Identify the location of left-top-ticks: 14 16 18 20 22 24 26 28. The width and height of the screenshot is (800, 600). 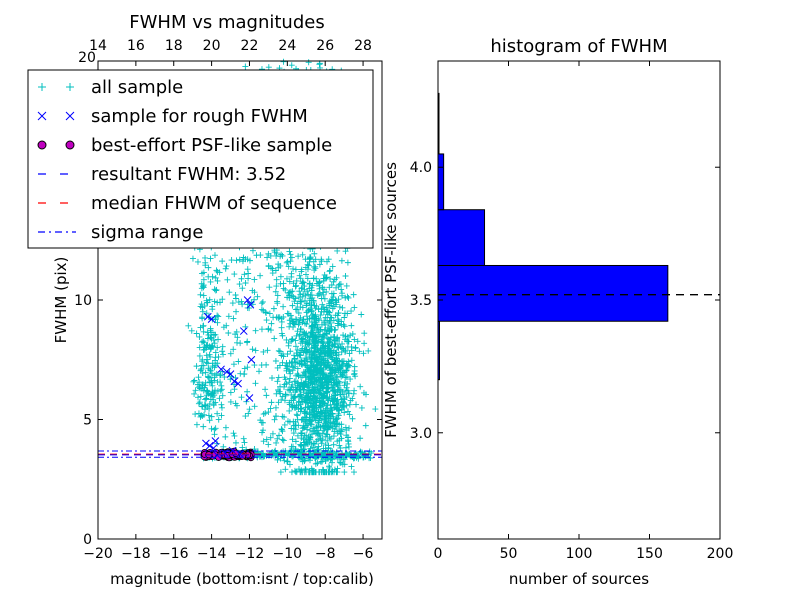
(230, 52).